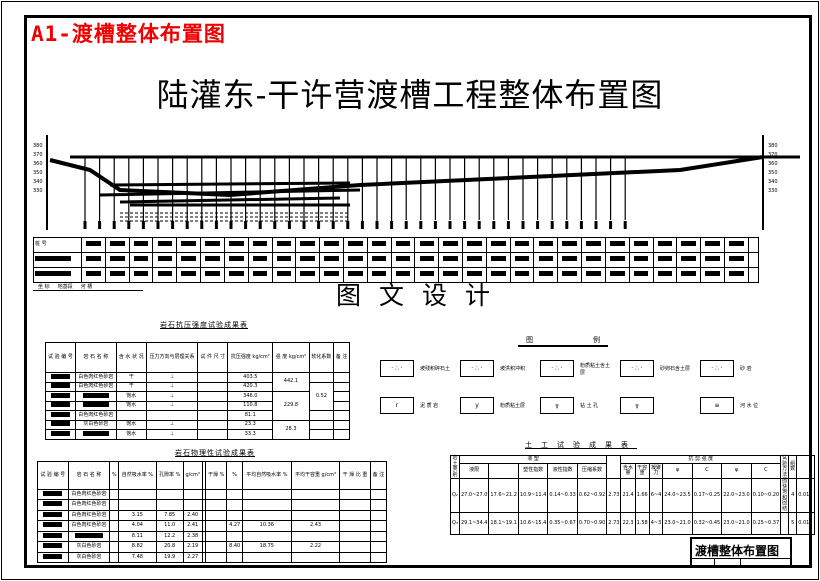  I want to click on table-header: g/cm³, so click(192, 475).